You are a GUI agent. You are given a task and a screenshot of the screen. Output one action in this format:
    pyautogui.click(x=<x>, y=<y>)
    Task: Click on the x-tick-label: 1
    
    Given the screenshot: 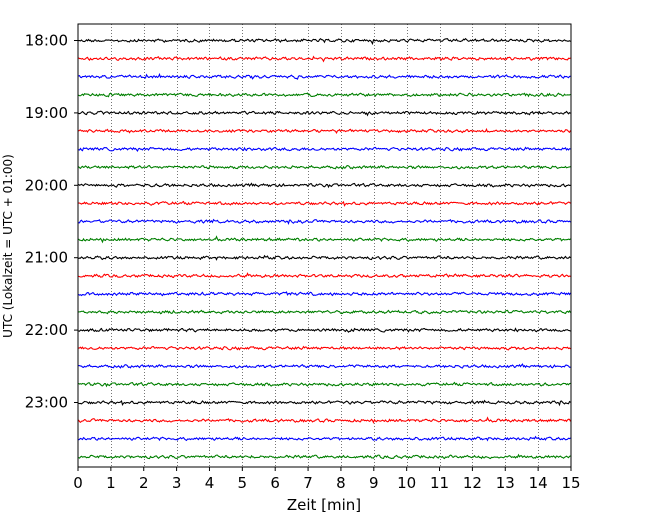 What is the action you would take?
    pyautogui.click(x=111, y=483)
    